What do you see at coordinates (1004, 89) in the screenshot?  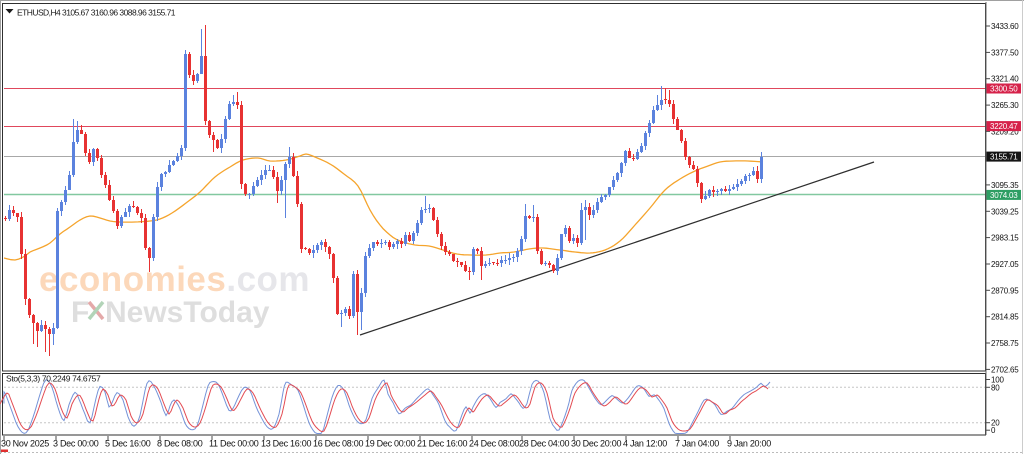 I see `svg-text: 3300.50` at bounding box center [1004, 89].